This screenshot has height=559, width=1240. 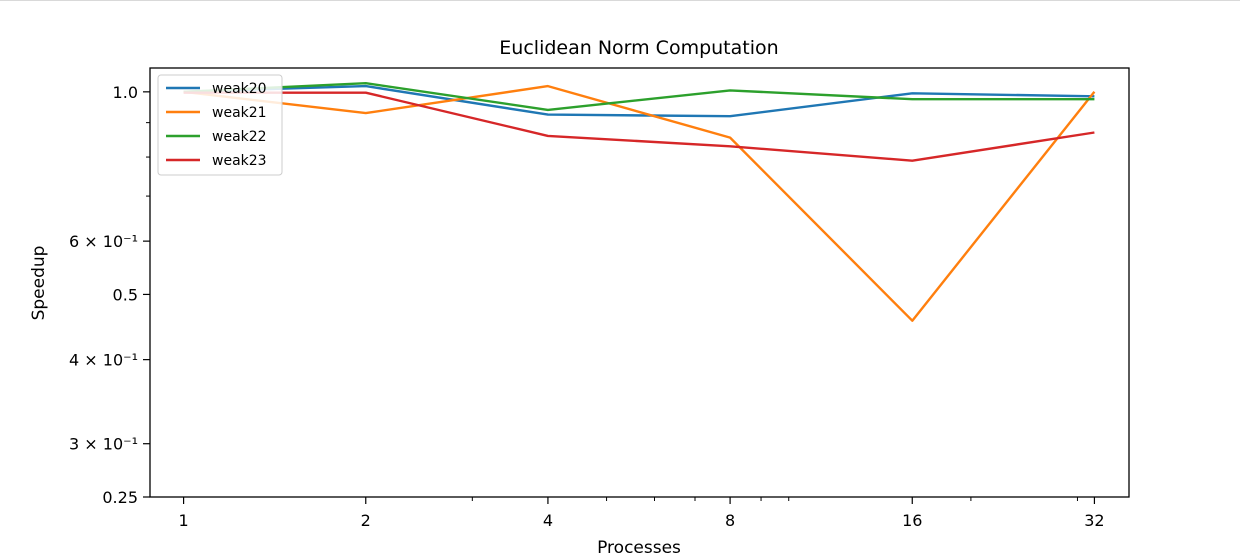 I want to click on legend: weak20 weak21 weak22 weak23, so click(x=220, y=125).